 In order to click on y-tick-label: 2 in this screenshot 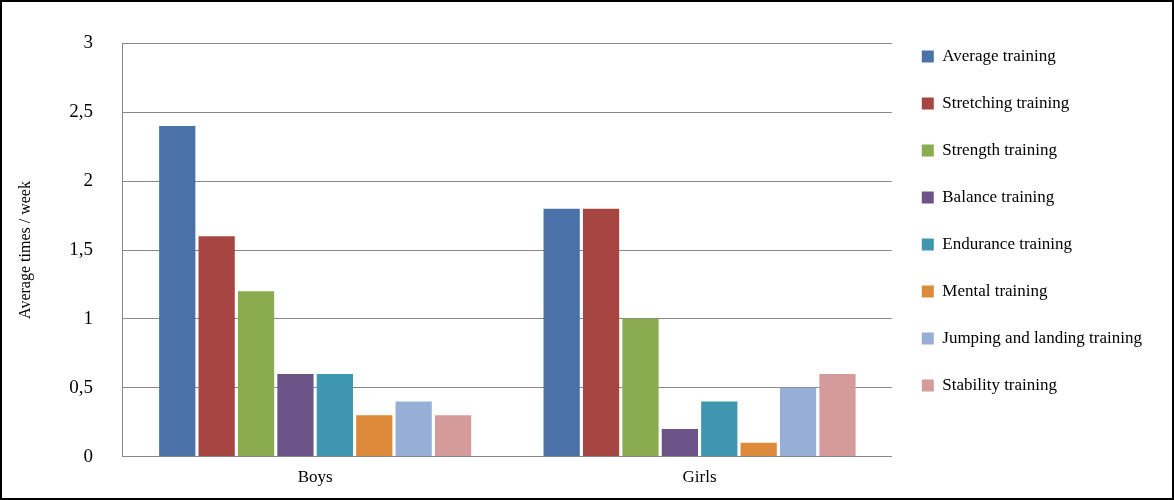, I will do `click(88, 180)`.